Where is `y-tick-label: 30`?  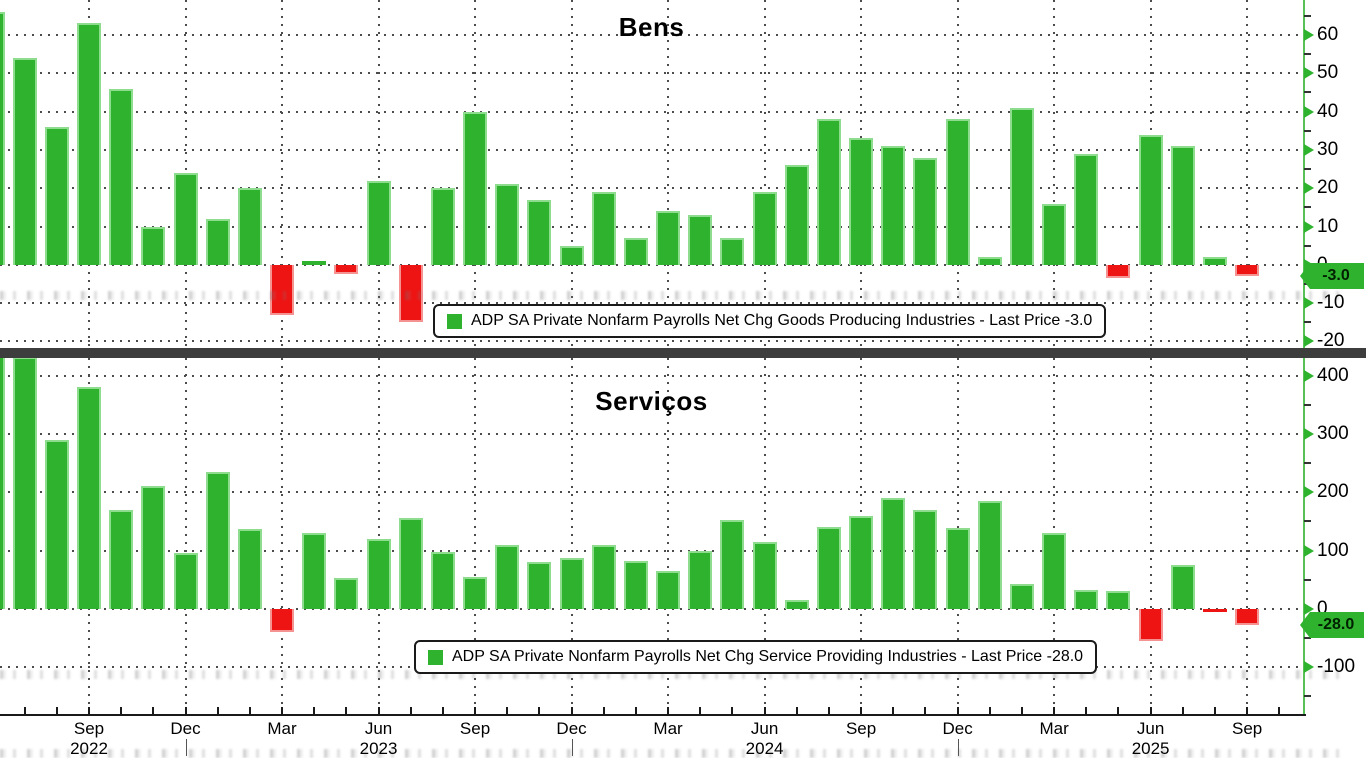 y-tick-label: 30 is located at coordinates (1328, 149).